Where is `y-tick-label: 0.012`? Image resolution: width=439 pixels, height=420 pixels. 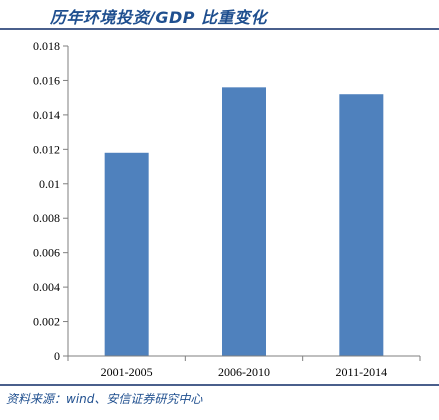 y-tick-label: 0.012 is located at coordinates (46, 149).